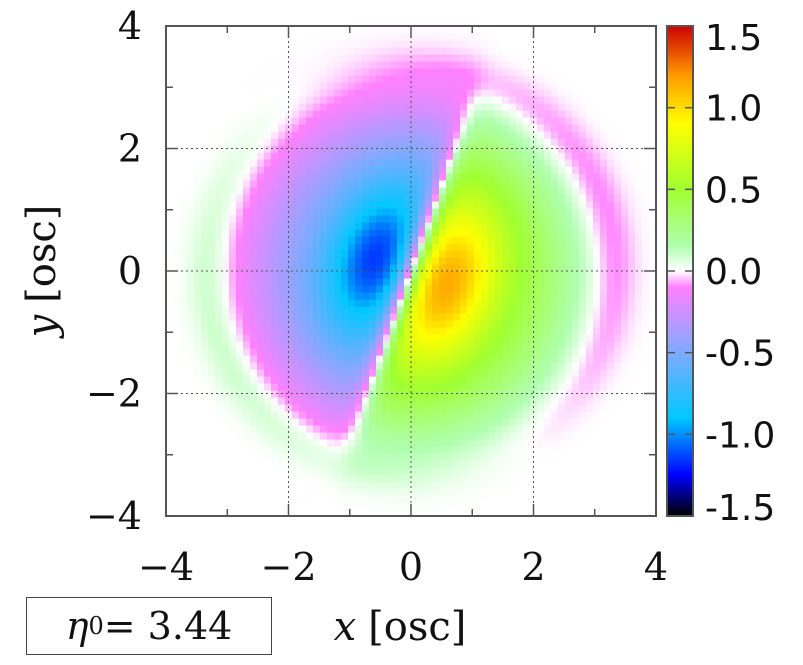 This screenshot has height=665, width=803. What do you see at coordinates (42, 272) in the screenshot?
I see `y-axis-title: y[osc]` at bounding box center [42, 272].